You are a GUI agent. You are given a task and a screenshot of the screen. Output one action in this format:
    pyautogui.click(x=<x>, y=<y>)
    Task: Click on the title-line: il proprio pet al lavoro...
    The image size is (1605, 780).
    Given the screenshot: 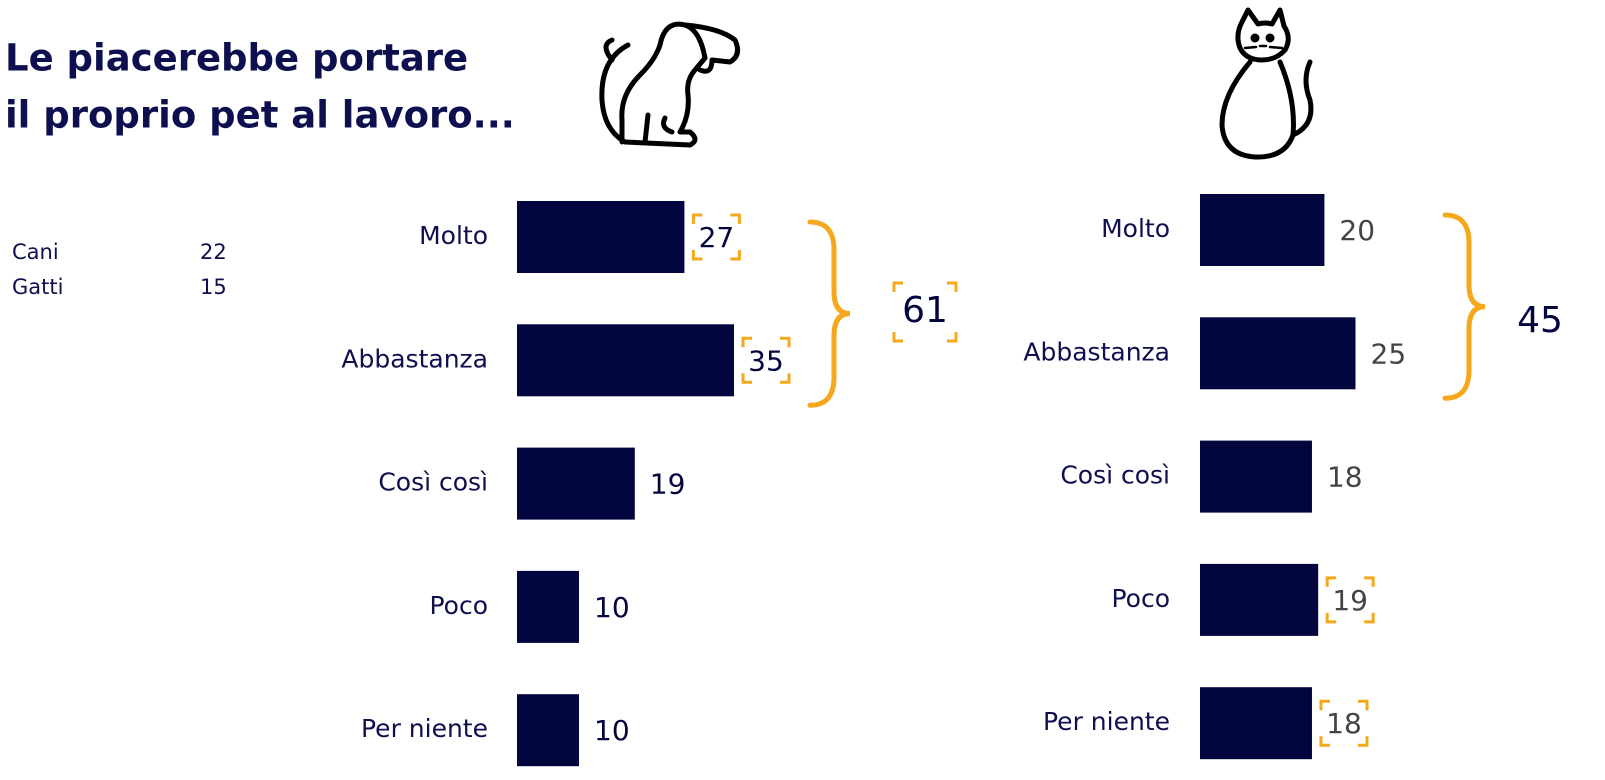 What is the action you would take?
    pyautogui.click(x=260, y=115)
    